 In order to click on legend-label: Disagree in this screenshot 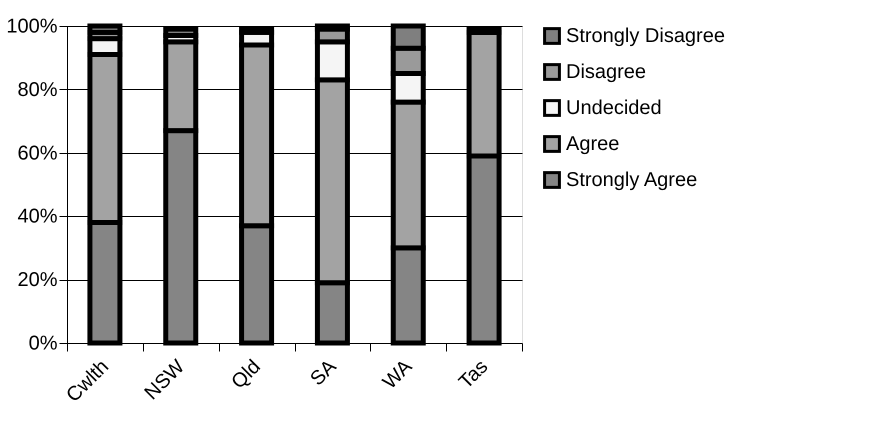, I will do `click(606, 72)`.